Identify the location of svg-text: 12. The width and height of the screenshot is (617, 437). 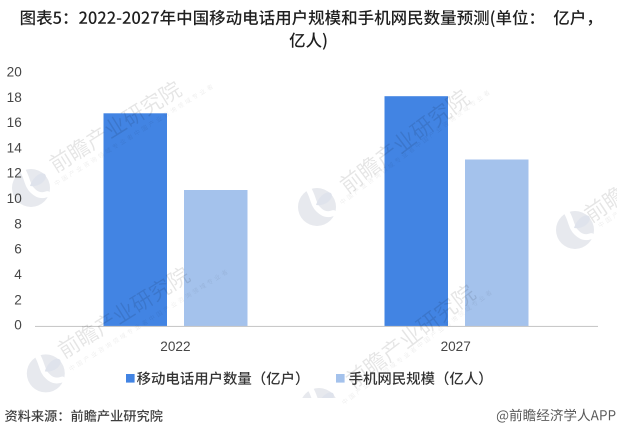
(14, 173).